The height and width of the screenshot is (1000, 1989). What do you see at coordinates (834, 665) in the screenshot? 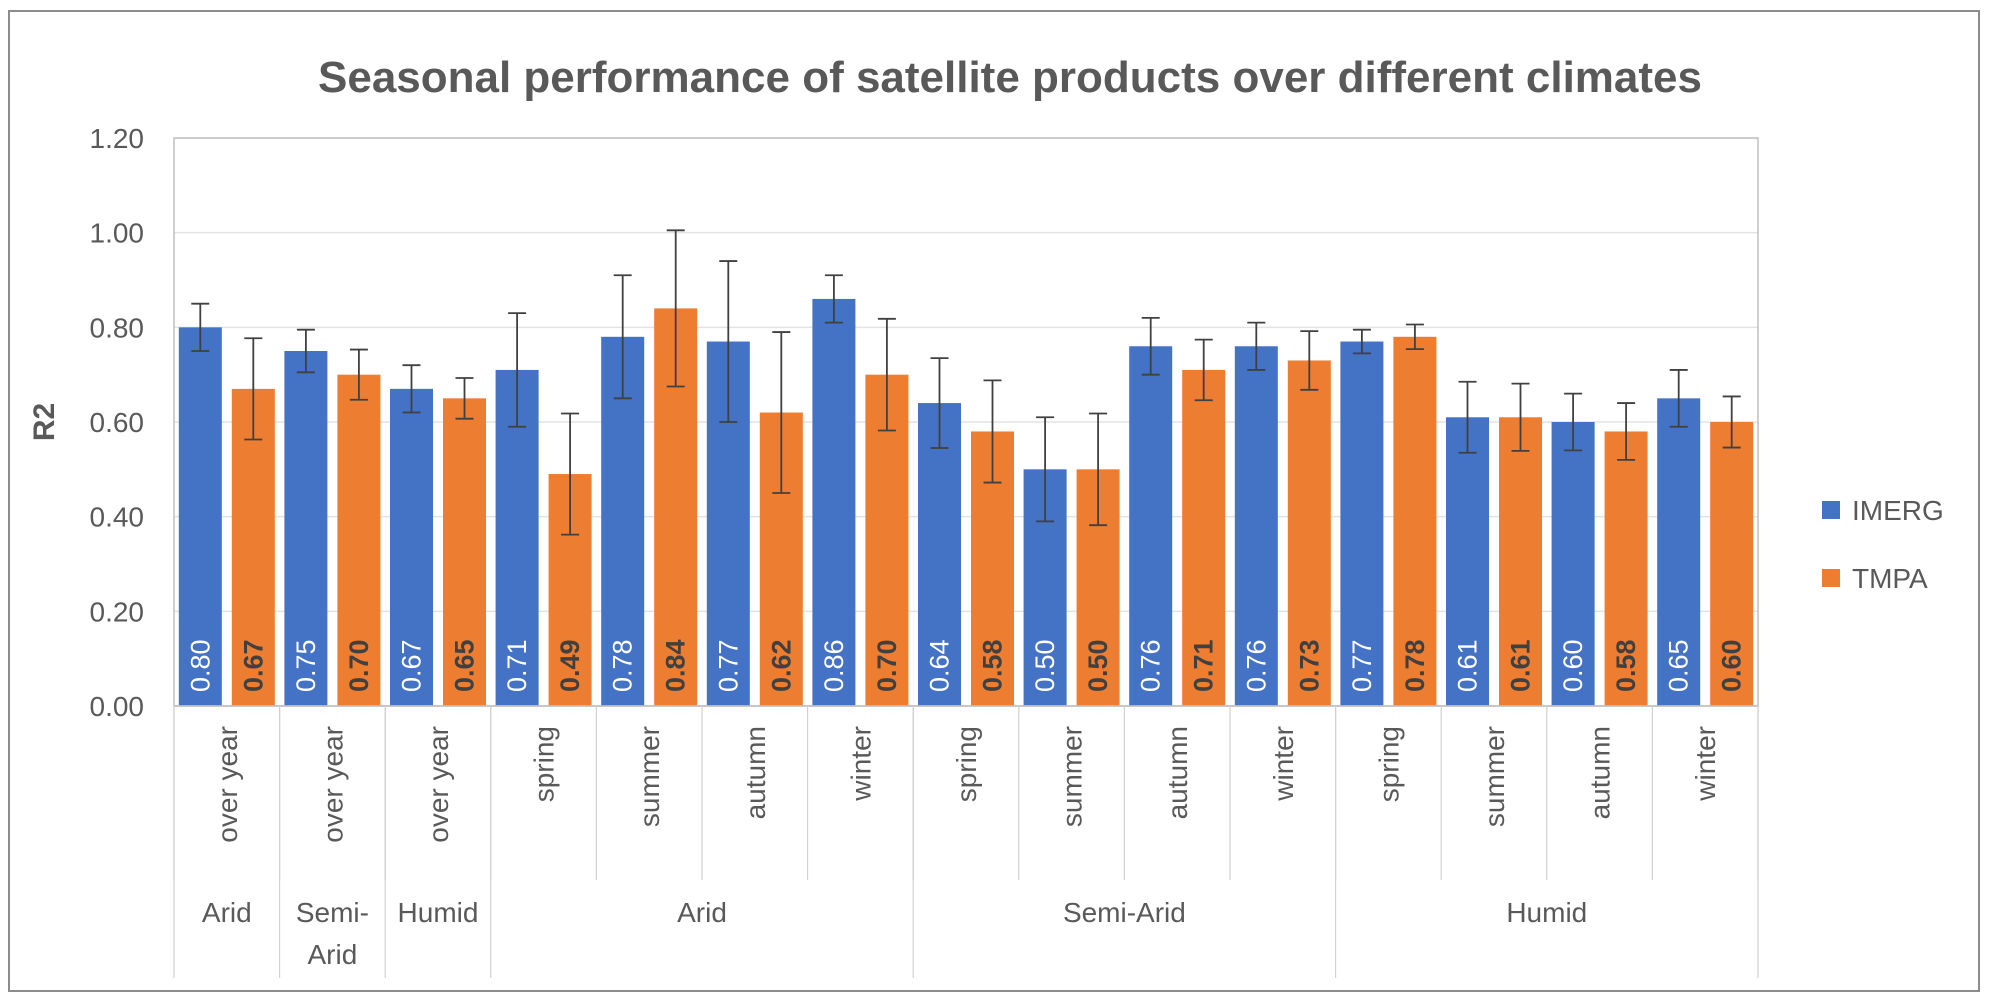
I see `data-label: 0.86` at bounding box center [834, 665].